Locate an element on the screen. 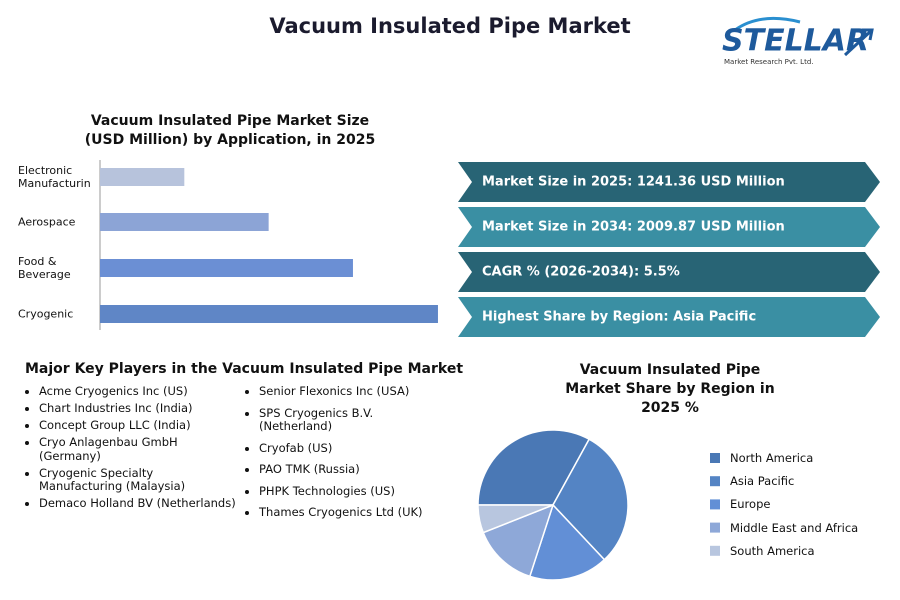 The image size is (900, 600). stat-text: Market Size in 2034: 2009.87 USD Million is located at coordinates (633, 227).